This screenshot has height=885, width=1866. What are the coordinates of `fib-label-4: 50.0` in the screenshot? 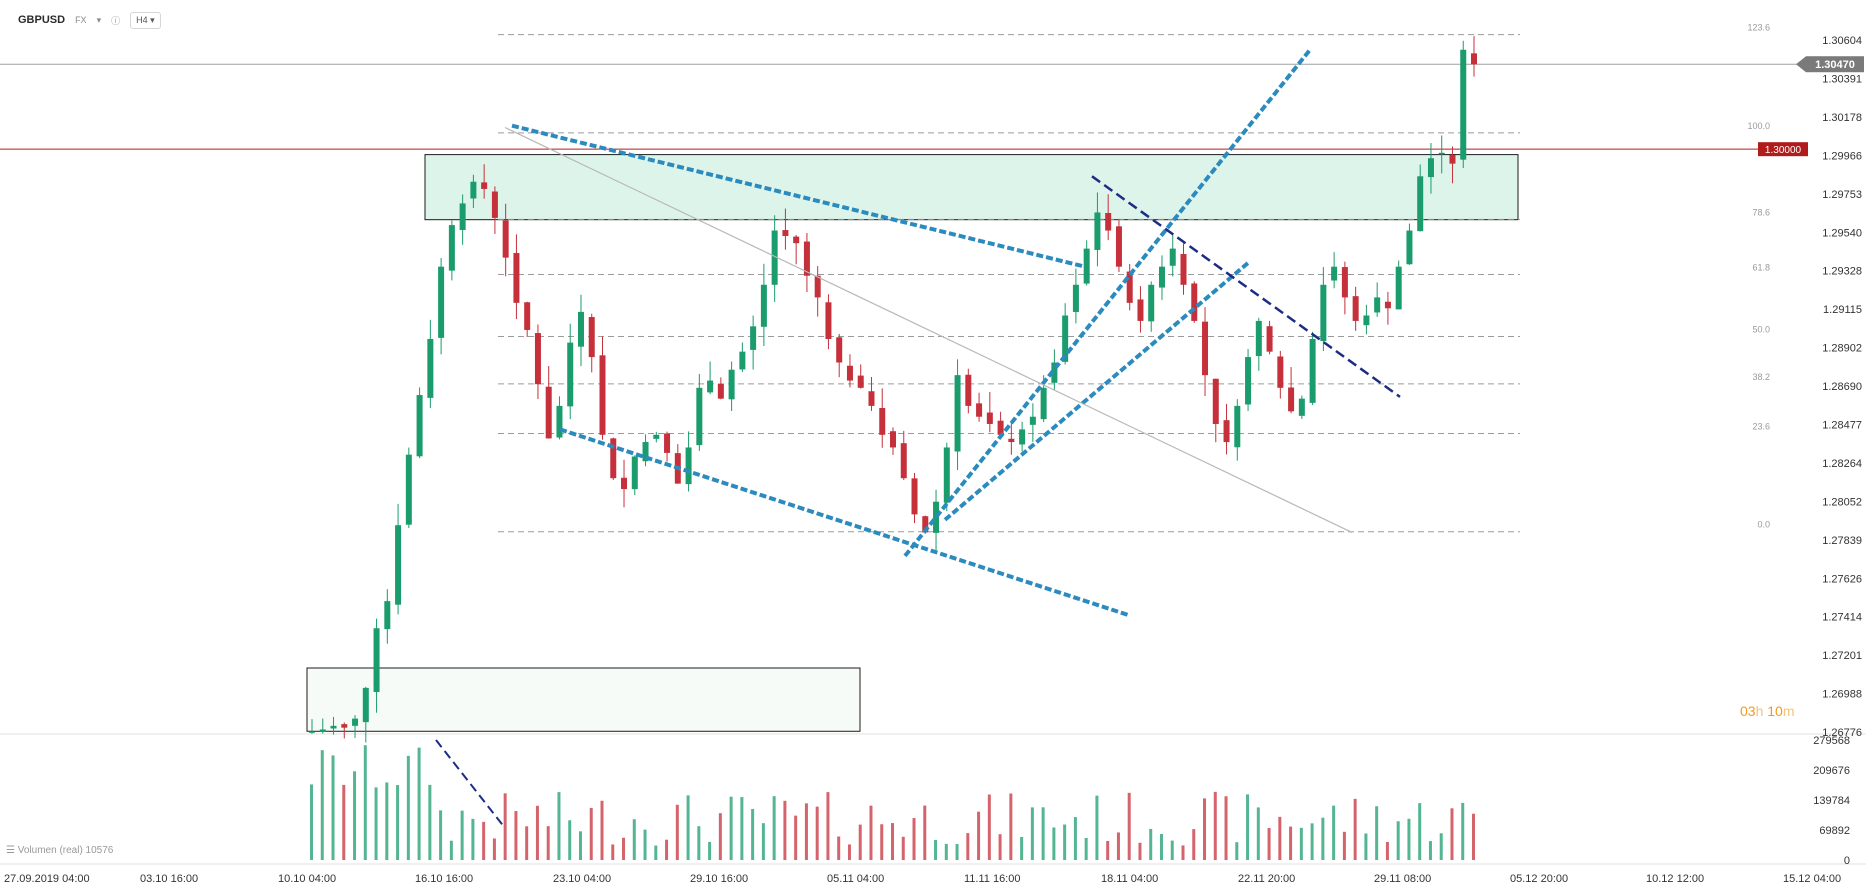 It's located at (1761, 329).